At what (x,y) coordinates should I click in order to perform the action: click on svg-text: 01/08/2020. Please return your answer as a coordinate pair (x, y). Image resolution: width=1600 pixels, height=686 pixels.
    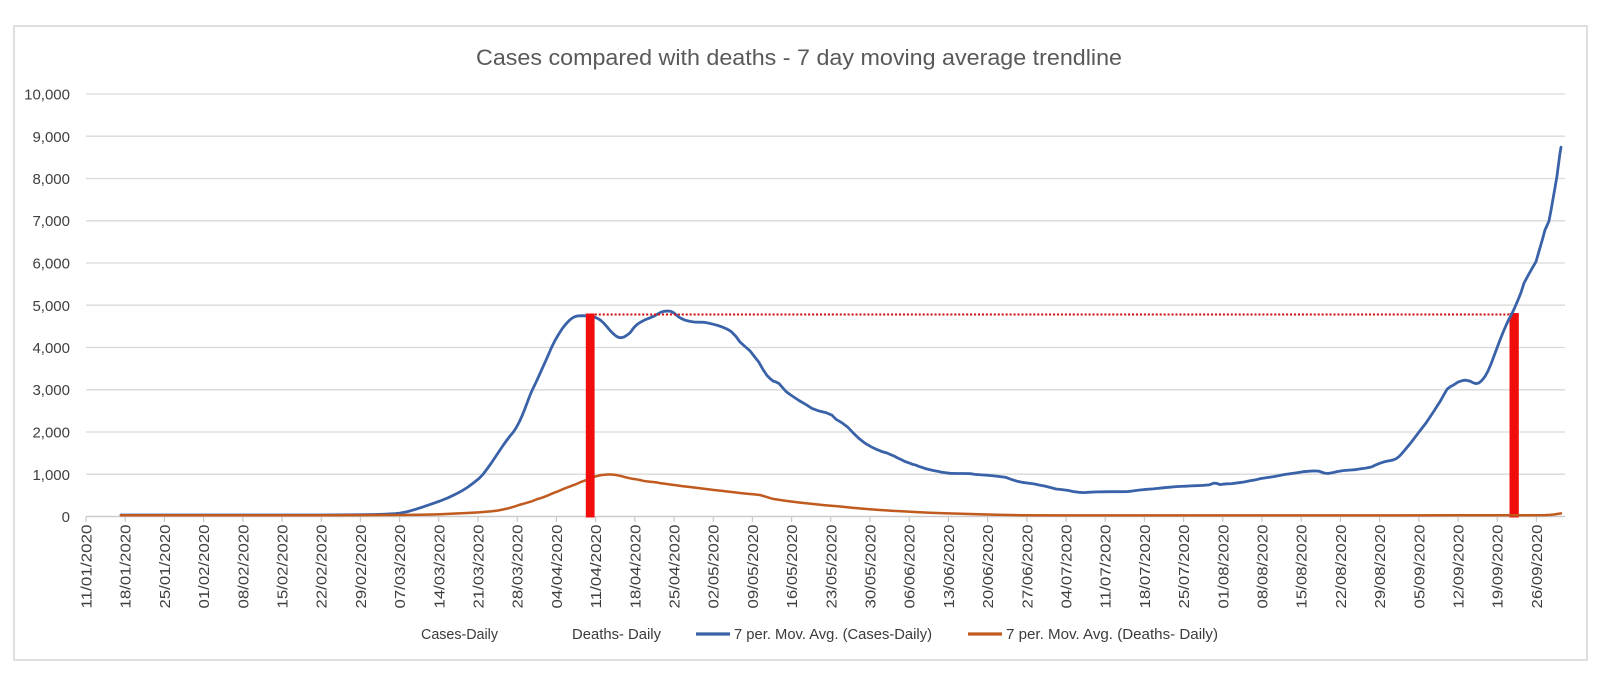
    Looking at the image, I should click on (1223, 567).